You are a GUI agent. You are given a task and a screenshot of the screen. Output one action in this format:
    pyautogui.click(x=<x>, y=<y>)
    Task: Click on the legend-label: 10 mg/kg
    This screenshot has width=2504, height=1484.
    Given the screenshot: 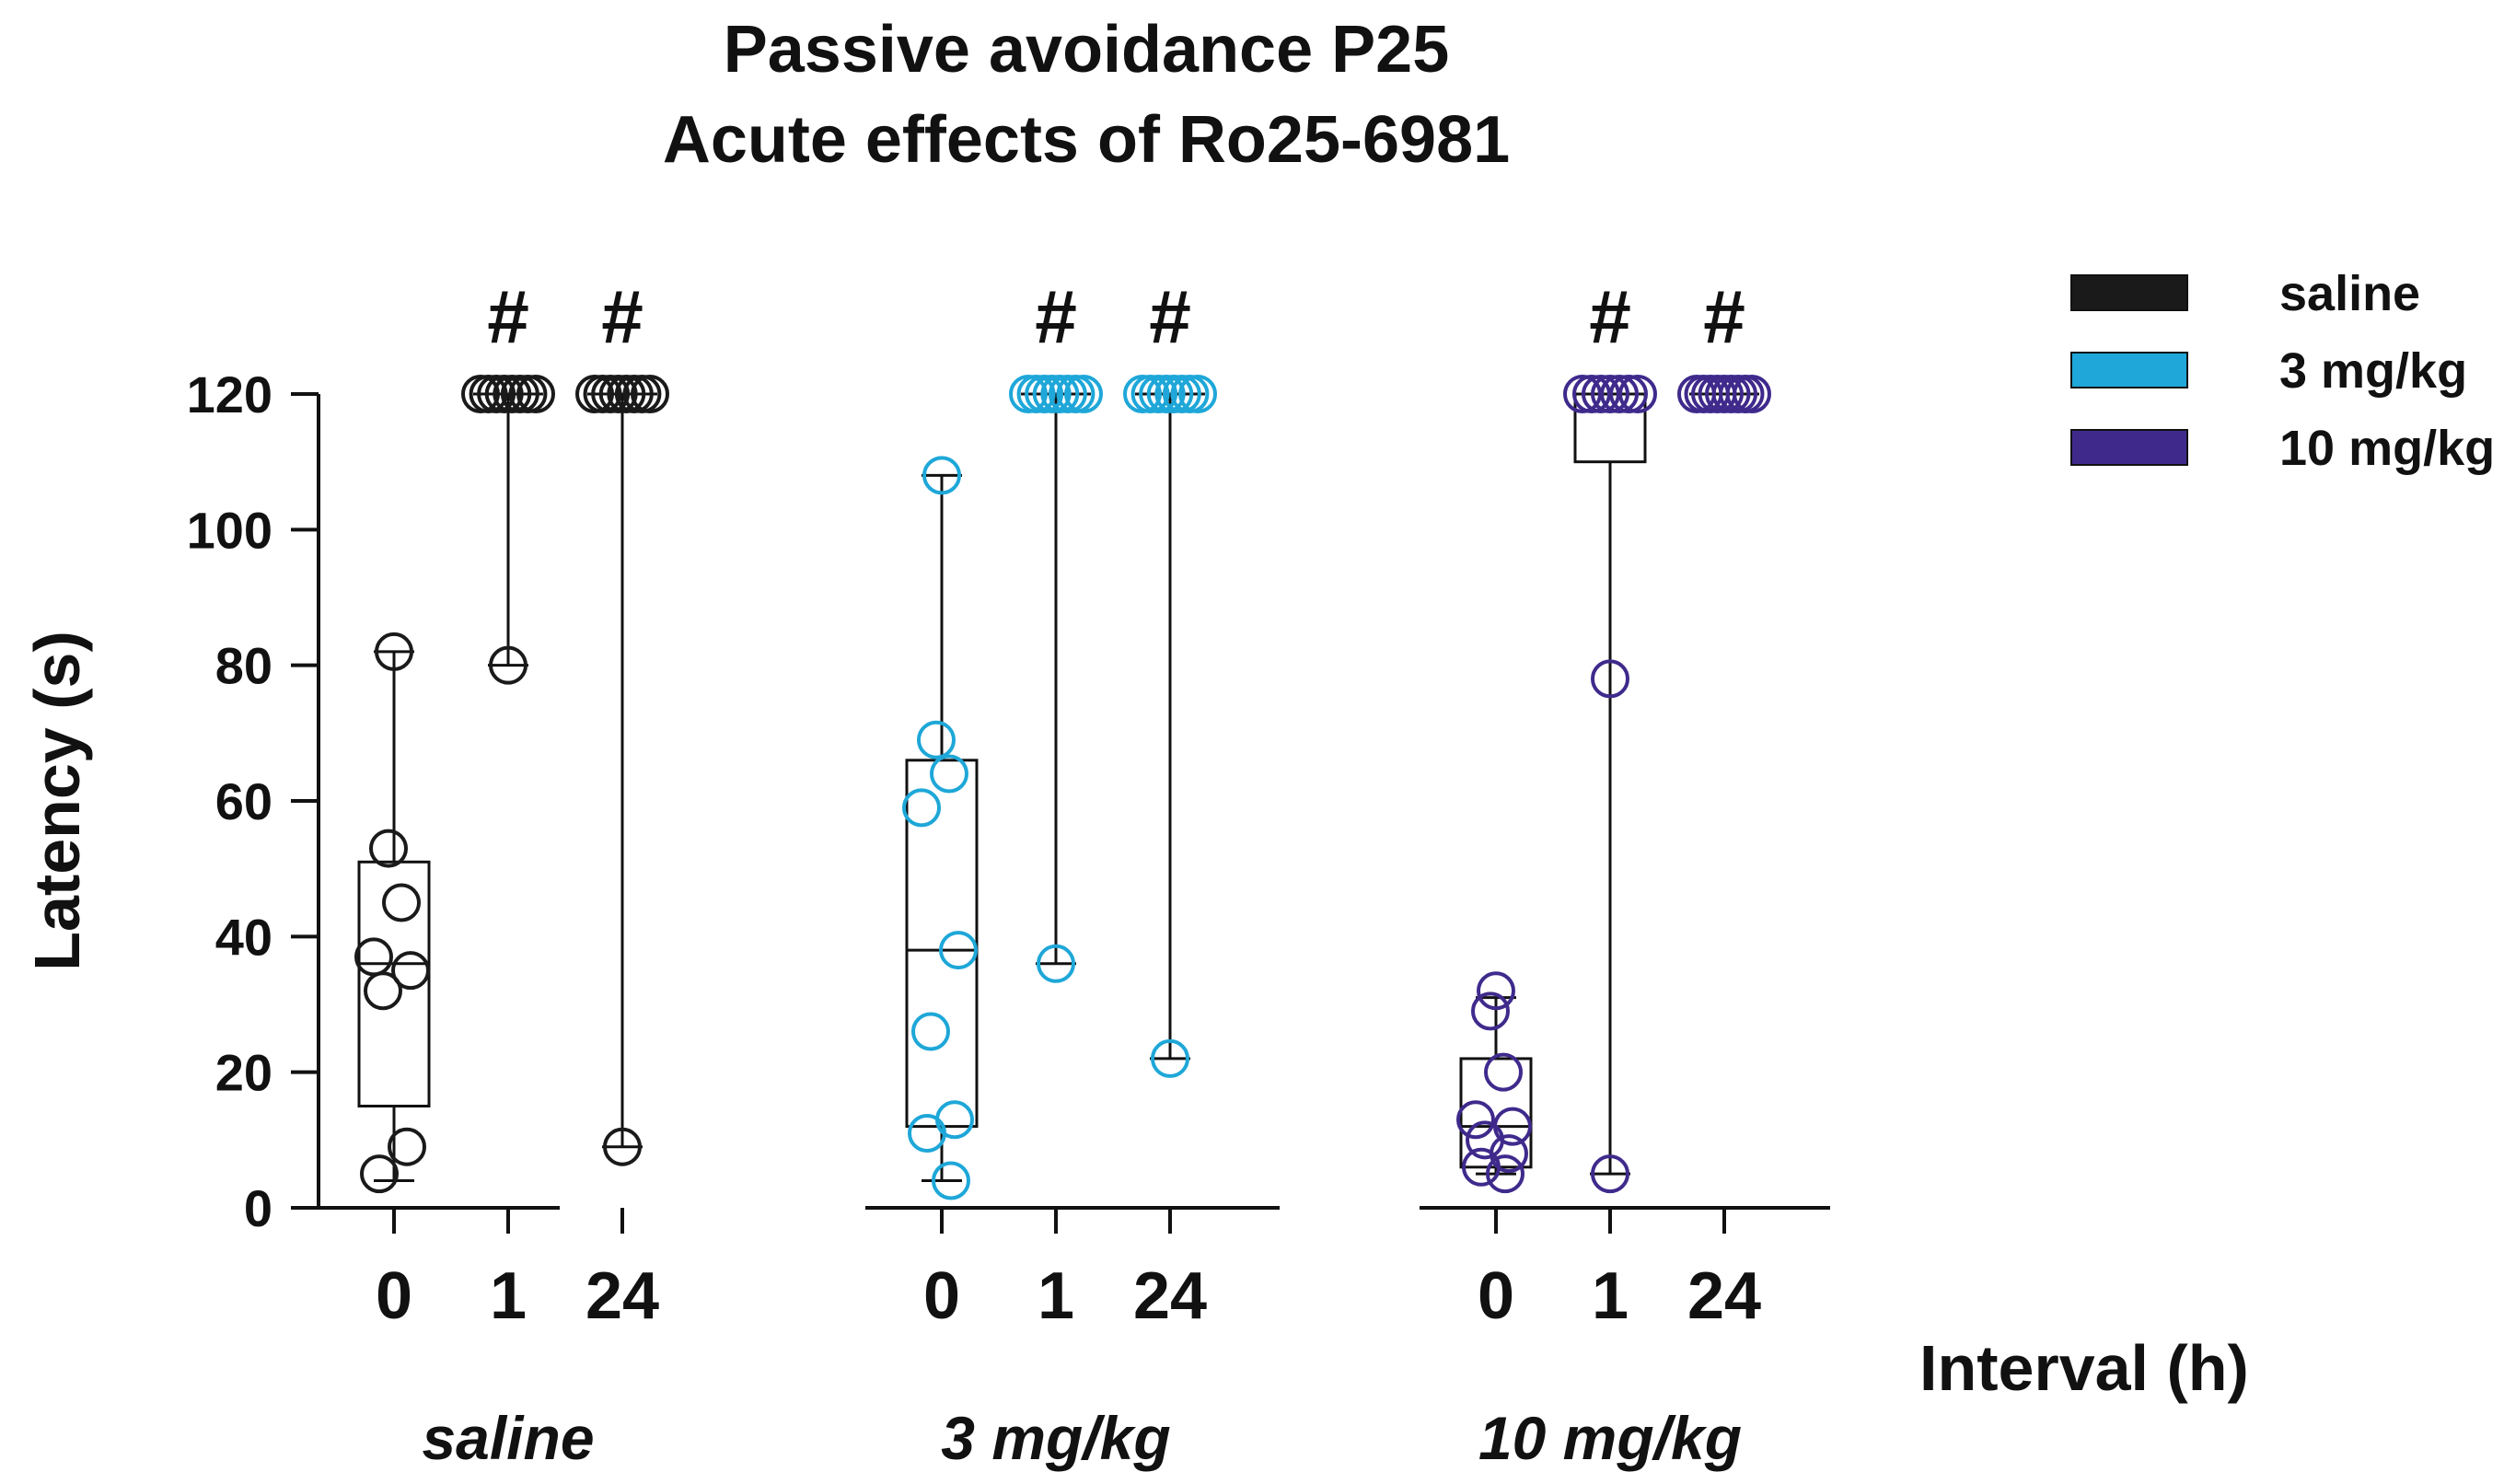 What is the action you would take?
    pyautogui.click(x=2387, y=448)
    